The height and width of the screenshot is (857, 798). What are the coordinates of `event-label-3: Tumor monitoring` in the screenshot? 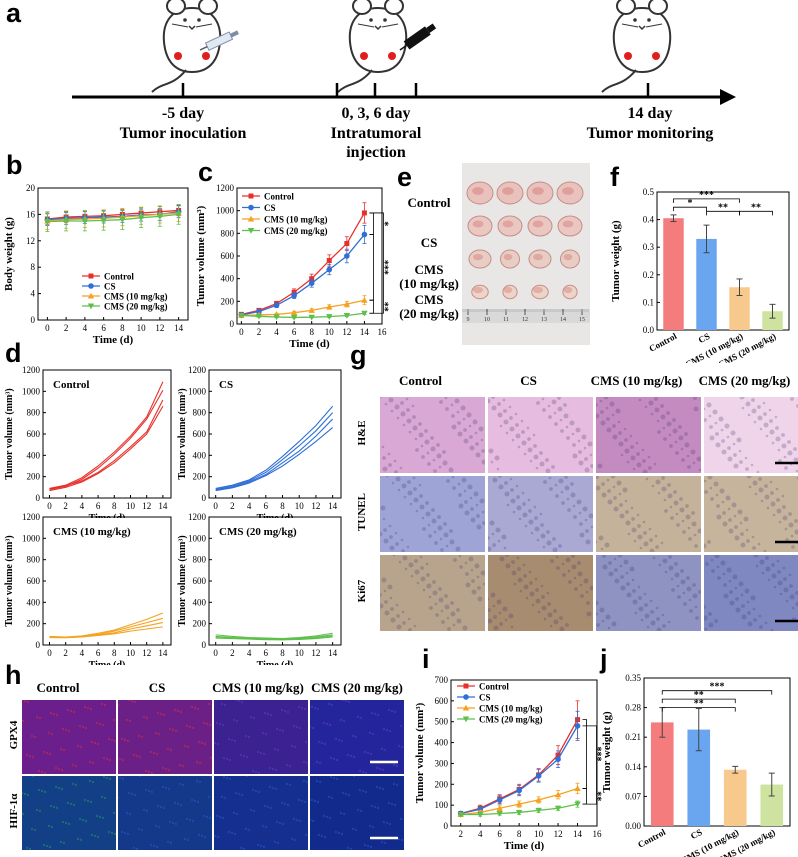 It's located at (650, 133).